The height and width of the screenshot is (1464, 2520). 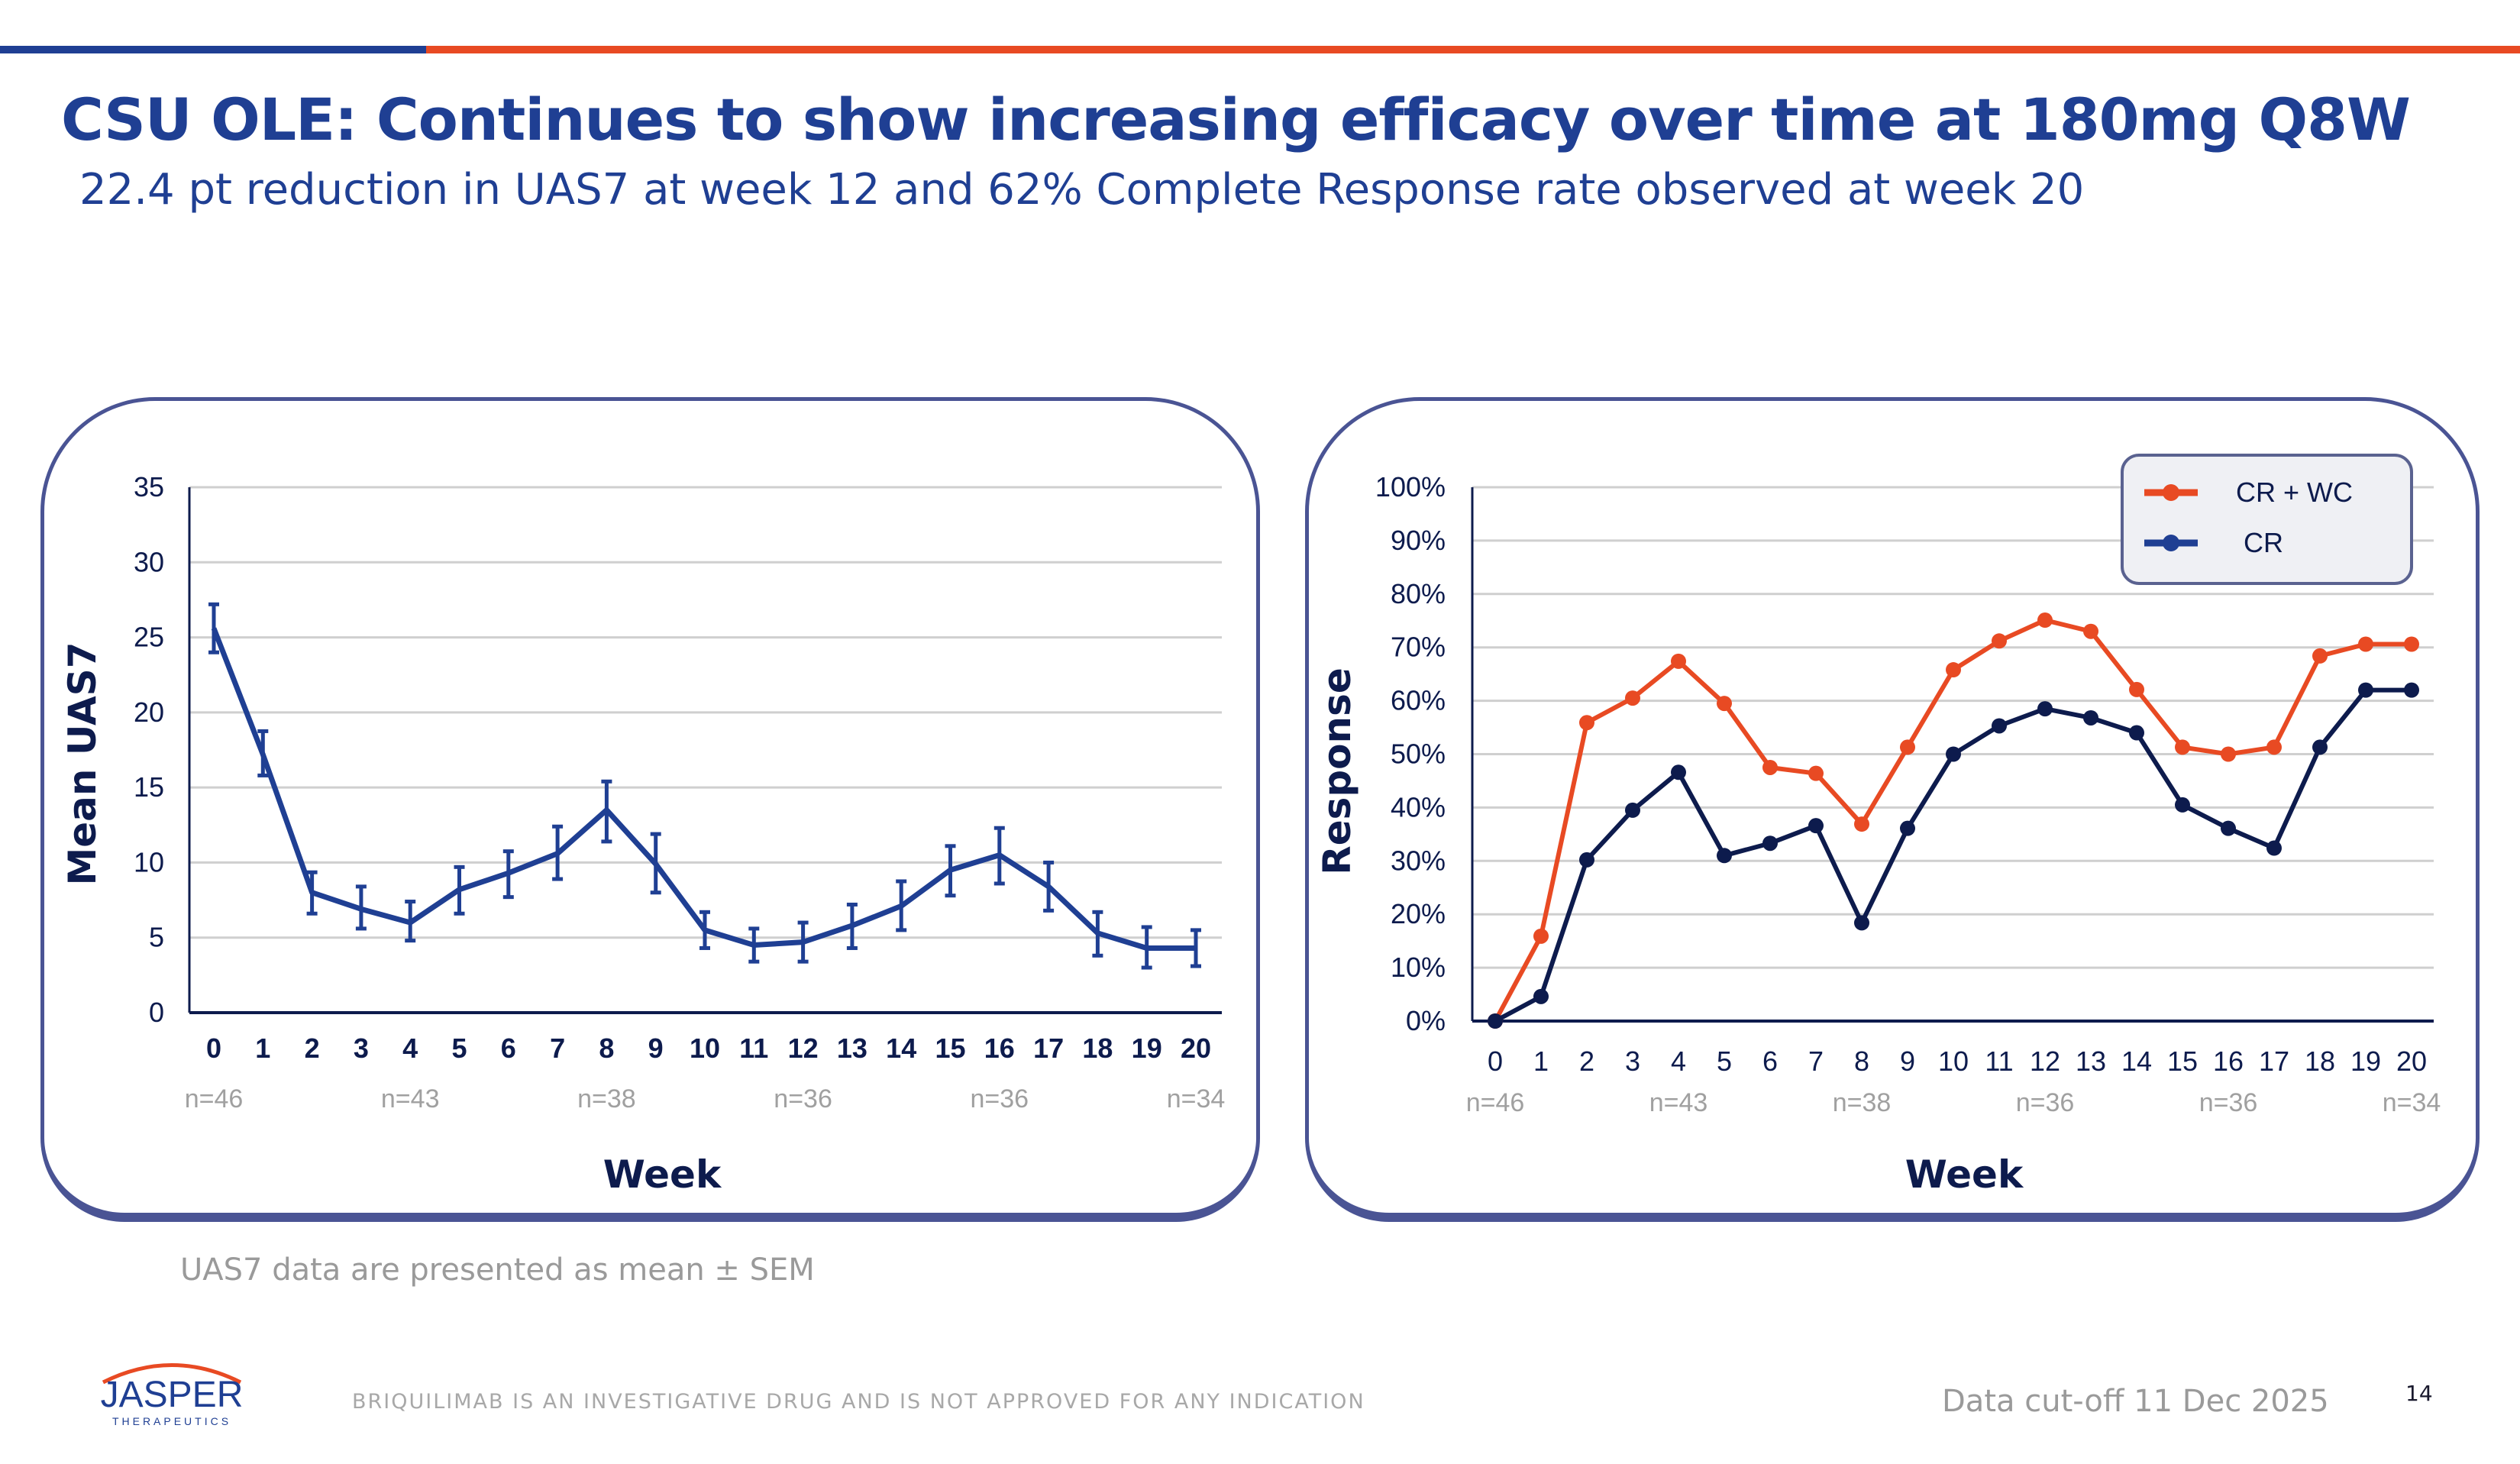 I want to click on y-tick-label: 40%, so click(x=1418, y=806).